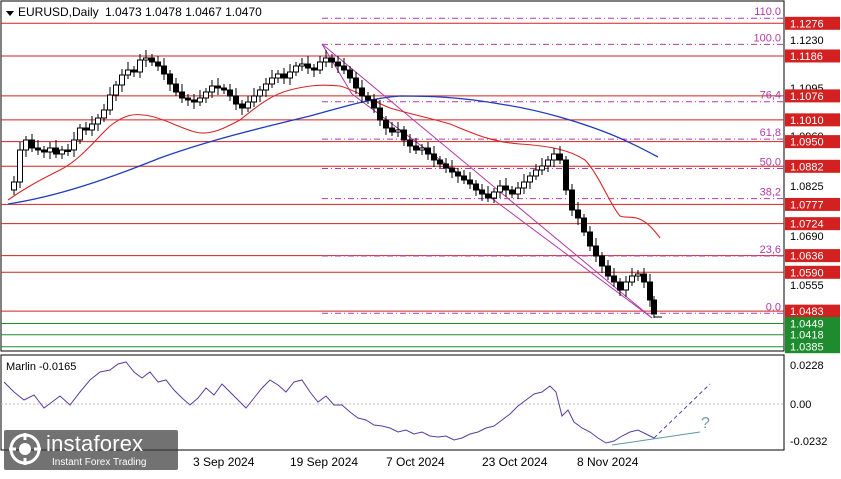 The height and width of the screenshot is (479, 841). I want to click on trendline-lower-start, so click(337, 69).